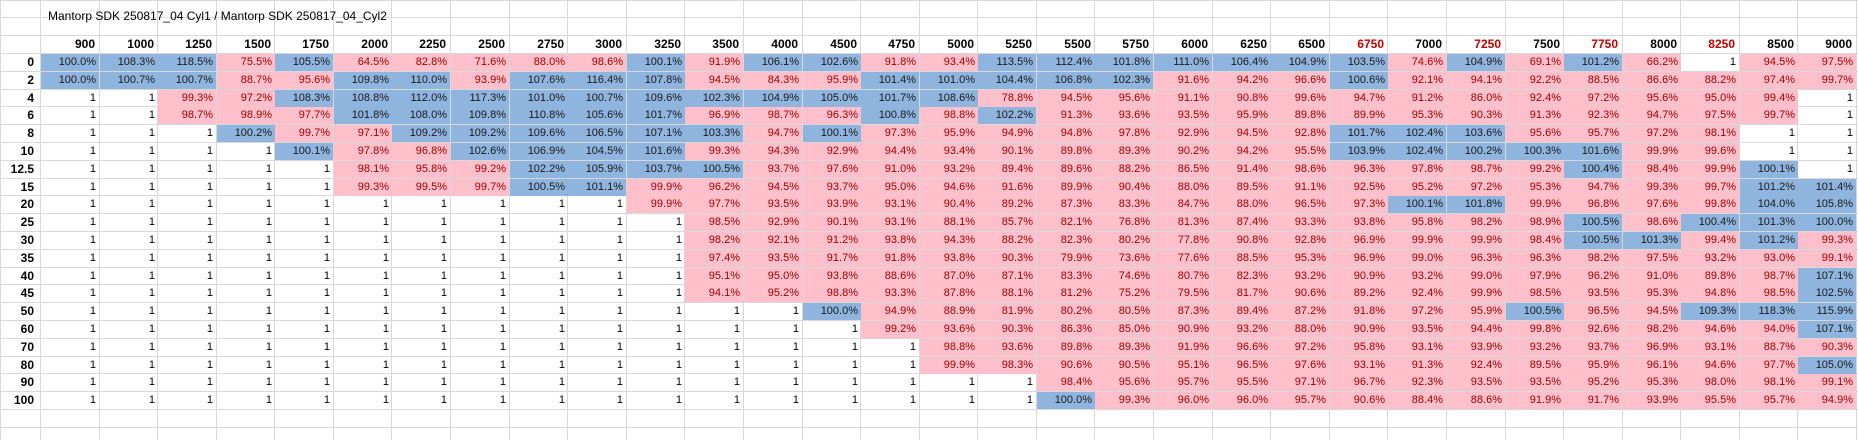 The width and height of the screenshot is (1858, 440). What do you see at coordinates (421, 169) in the screenshot?
I see `data-cell: 95.8%` at bounding box center [421, 169].